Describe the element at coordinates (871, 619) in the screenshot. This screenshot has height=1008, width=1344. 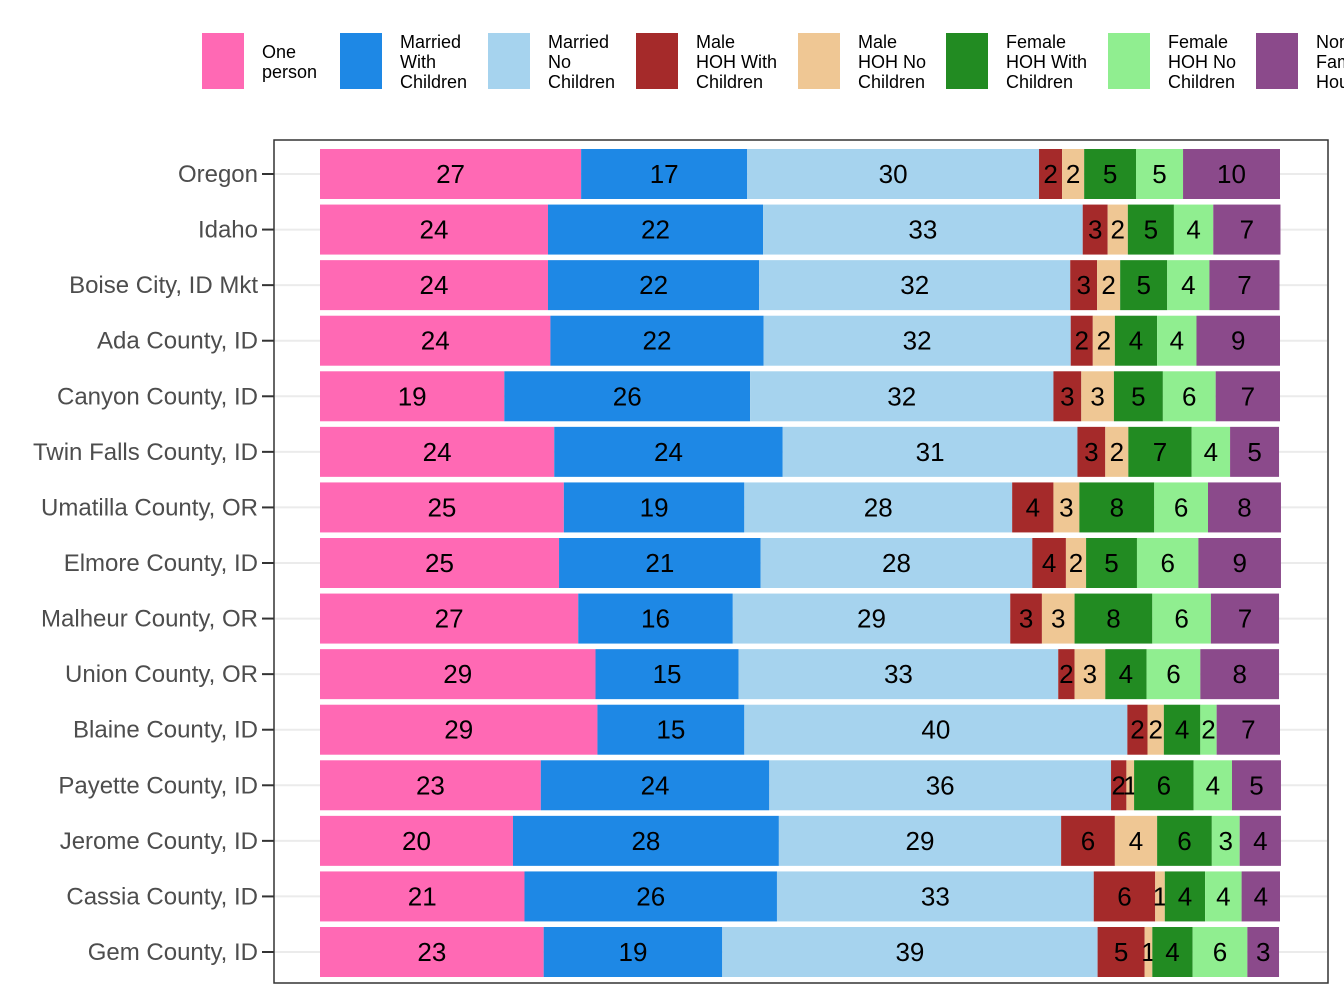
I see `value-label: 29` at that location.